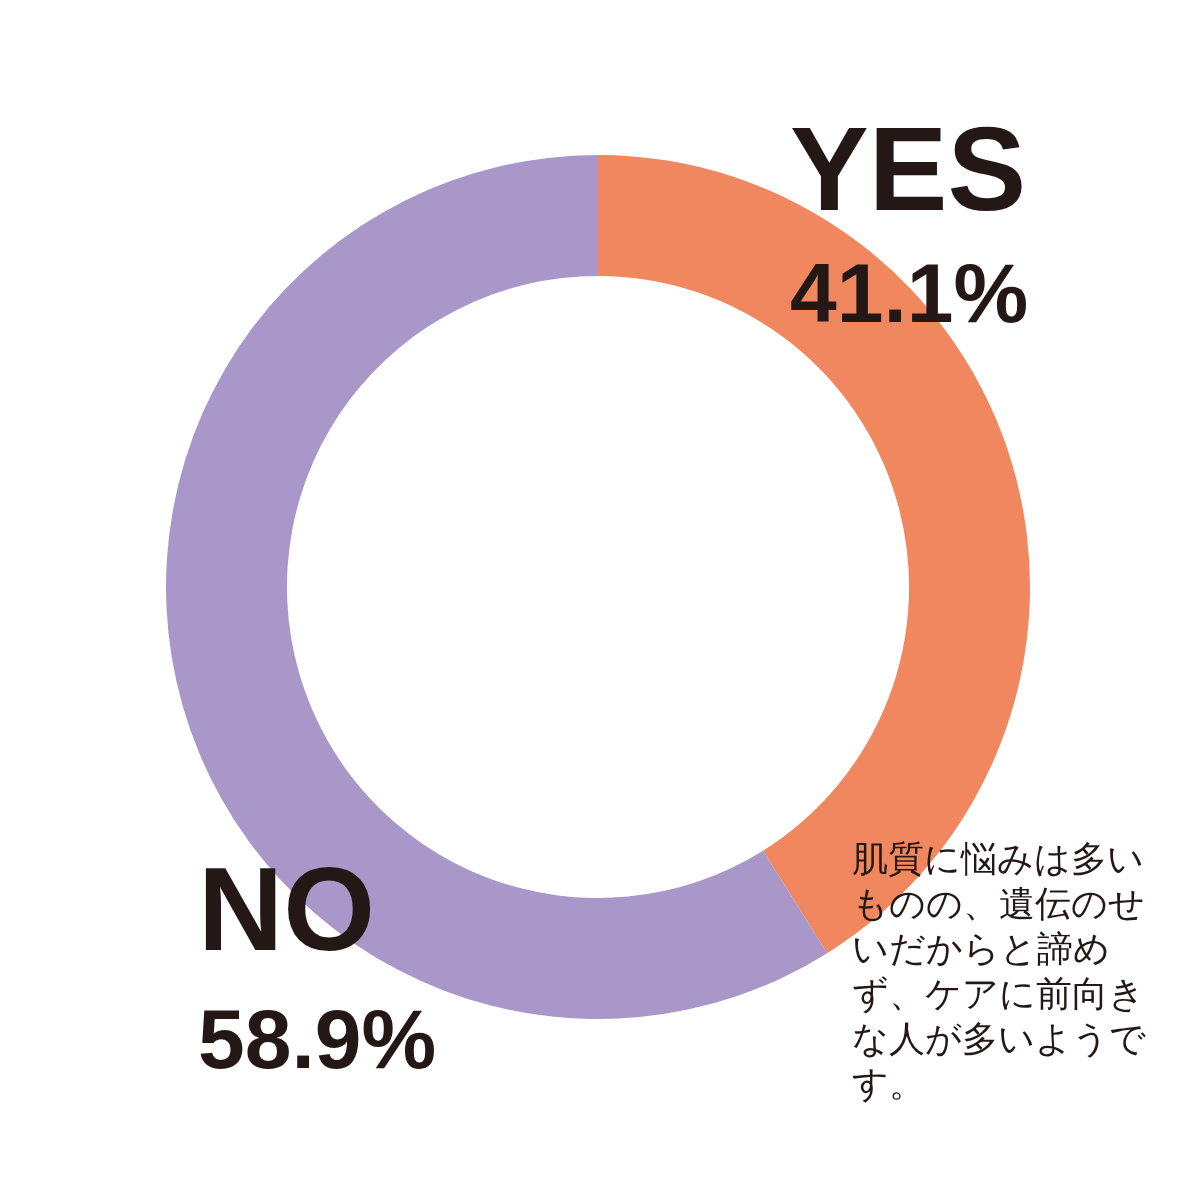 Image resolution: width=1200 pixels, height=1200 pixels. What do you see at coordinates (999, 971) in the screenshot?
I see `text: 肌質に悩みは多いものの、遺伝のせいだからと諦めず、ケアに前向きな人が多いようです。` at bounding box center [999, 971].